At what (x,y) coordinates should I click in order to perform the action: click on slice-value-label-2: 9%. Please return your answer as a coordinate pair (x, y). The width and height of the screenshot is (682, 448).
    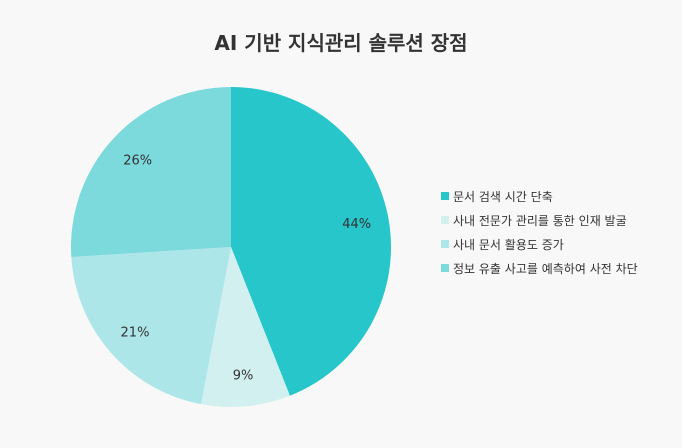
    Looking at the image, I should click on (243, 375).